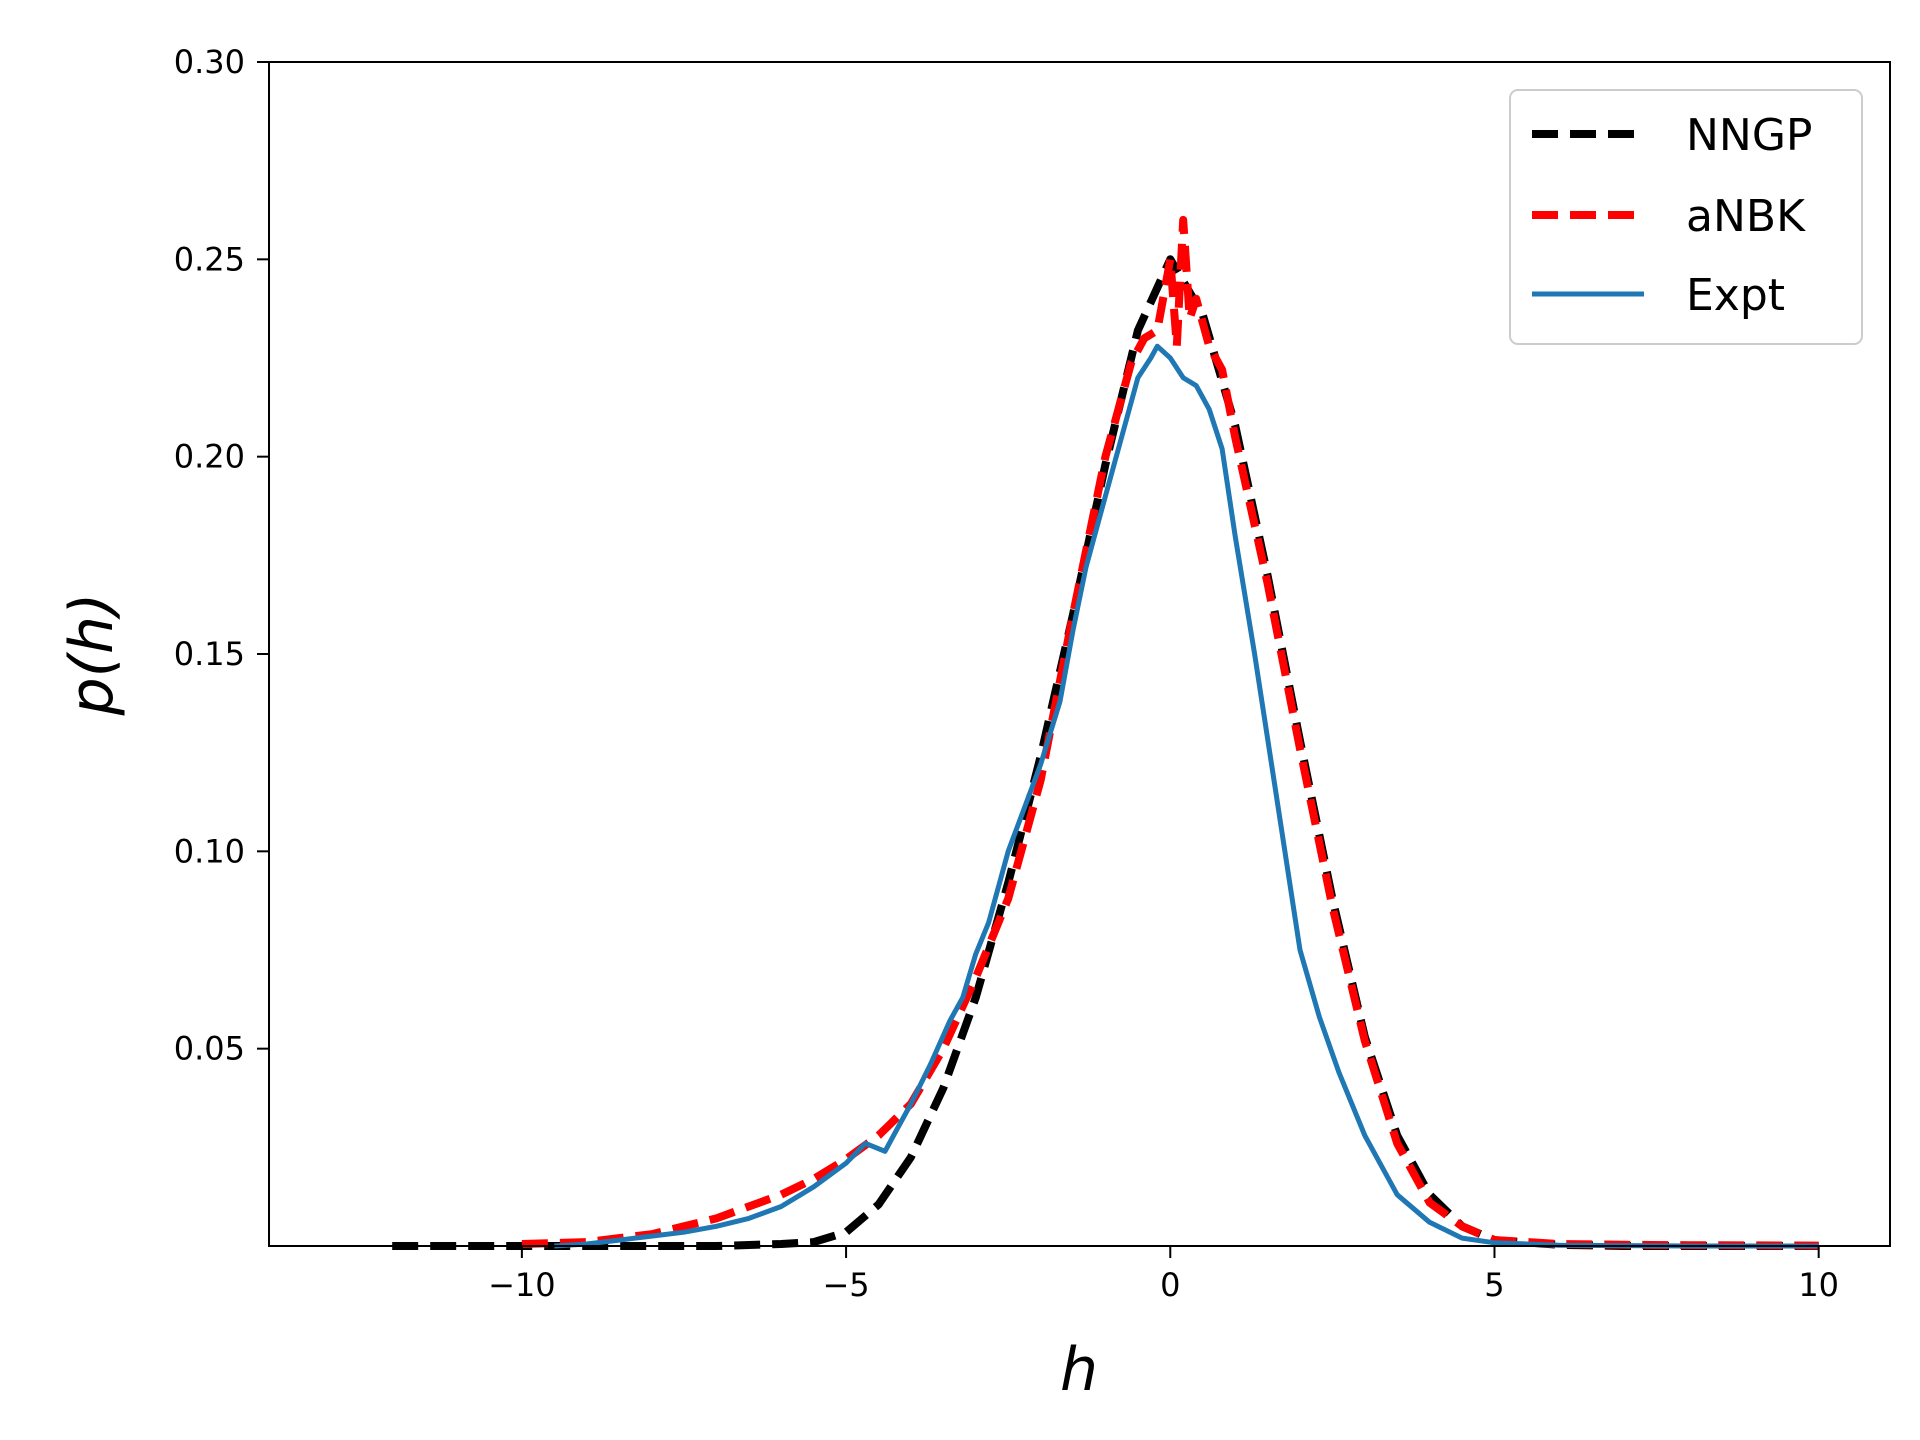 The width and height of the screenshot is (1920, 1440). I want to click on legend-label-expt: Expt, so click(1735, 295).